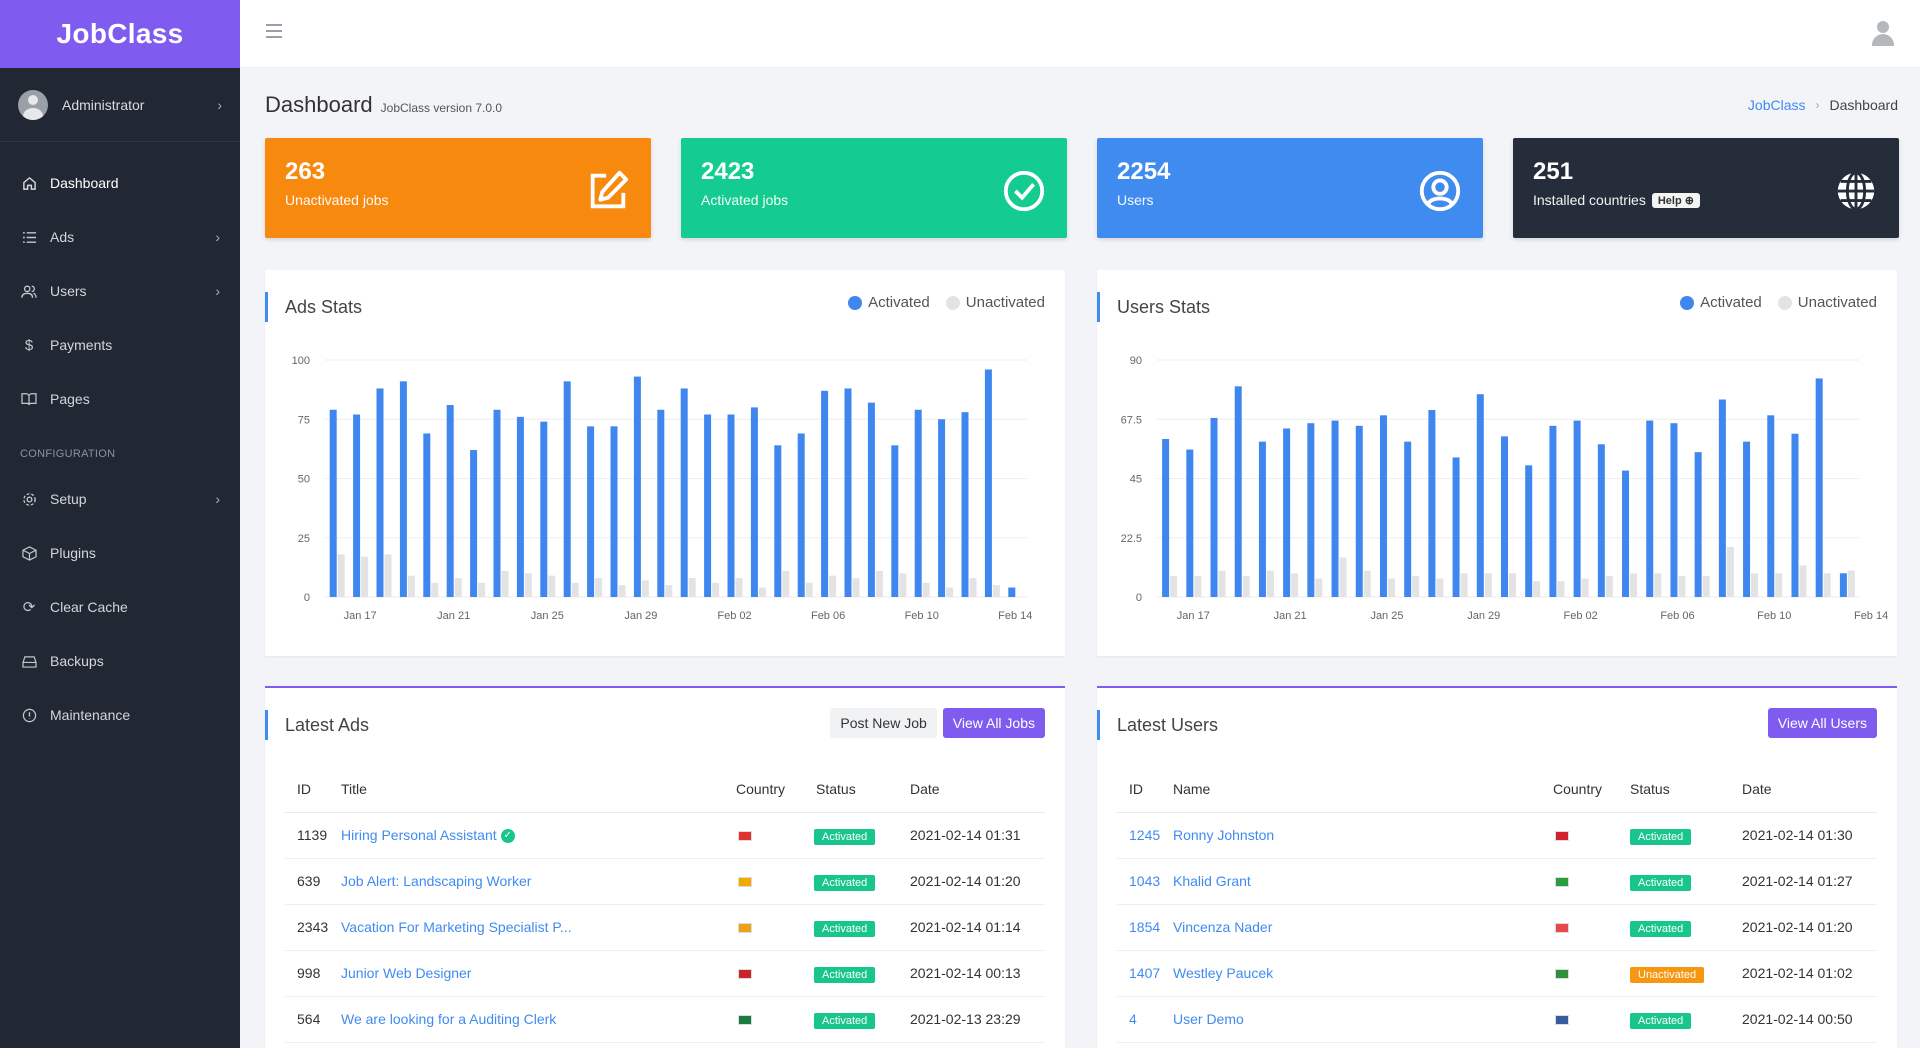  Describe the element at coordinates (419, 834) in the screenshot. I see `ad-title-link: Hiring Personal Assistant` at that location.